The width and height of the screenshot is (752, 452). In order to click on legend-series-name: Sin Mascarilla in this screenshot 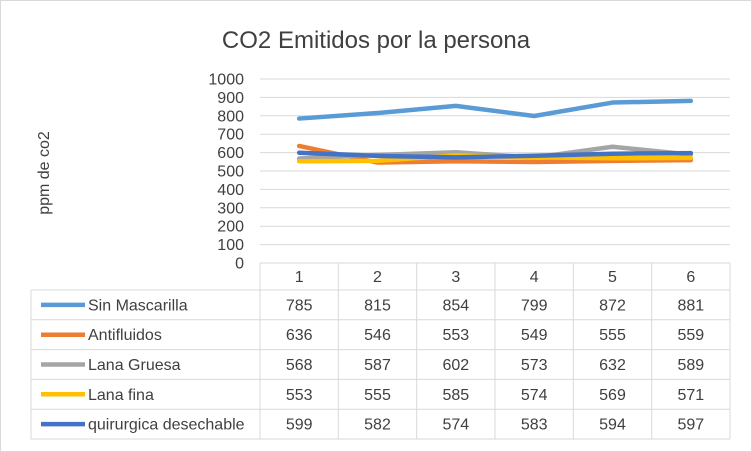, I will do `click(138, 305)`.